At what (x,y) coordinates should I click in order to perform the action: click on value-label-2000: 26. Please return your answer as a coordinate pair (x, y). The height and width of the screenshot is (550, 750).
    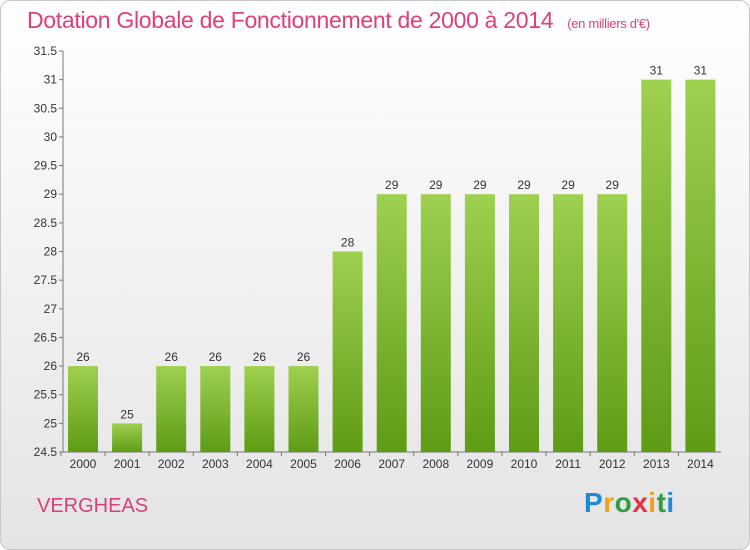
    Looking at the image, I should click on (83, 357).